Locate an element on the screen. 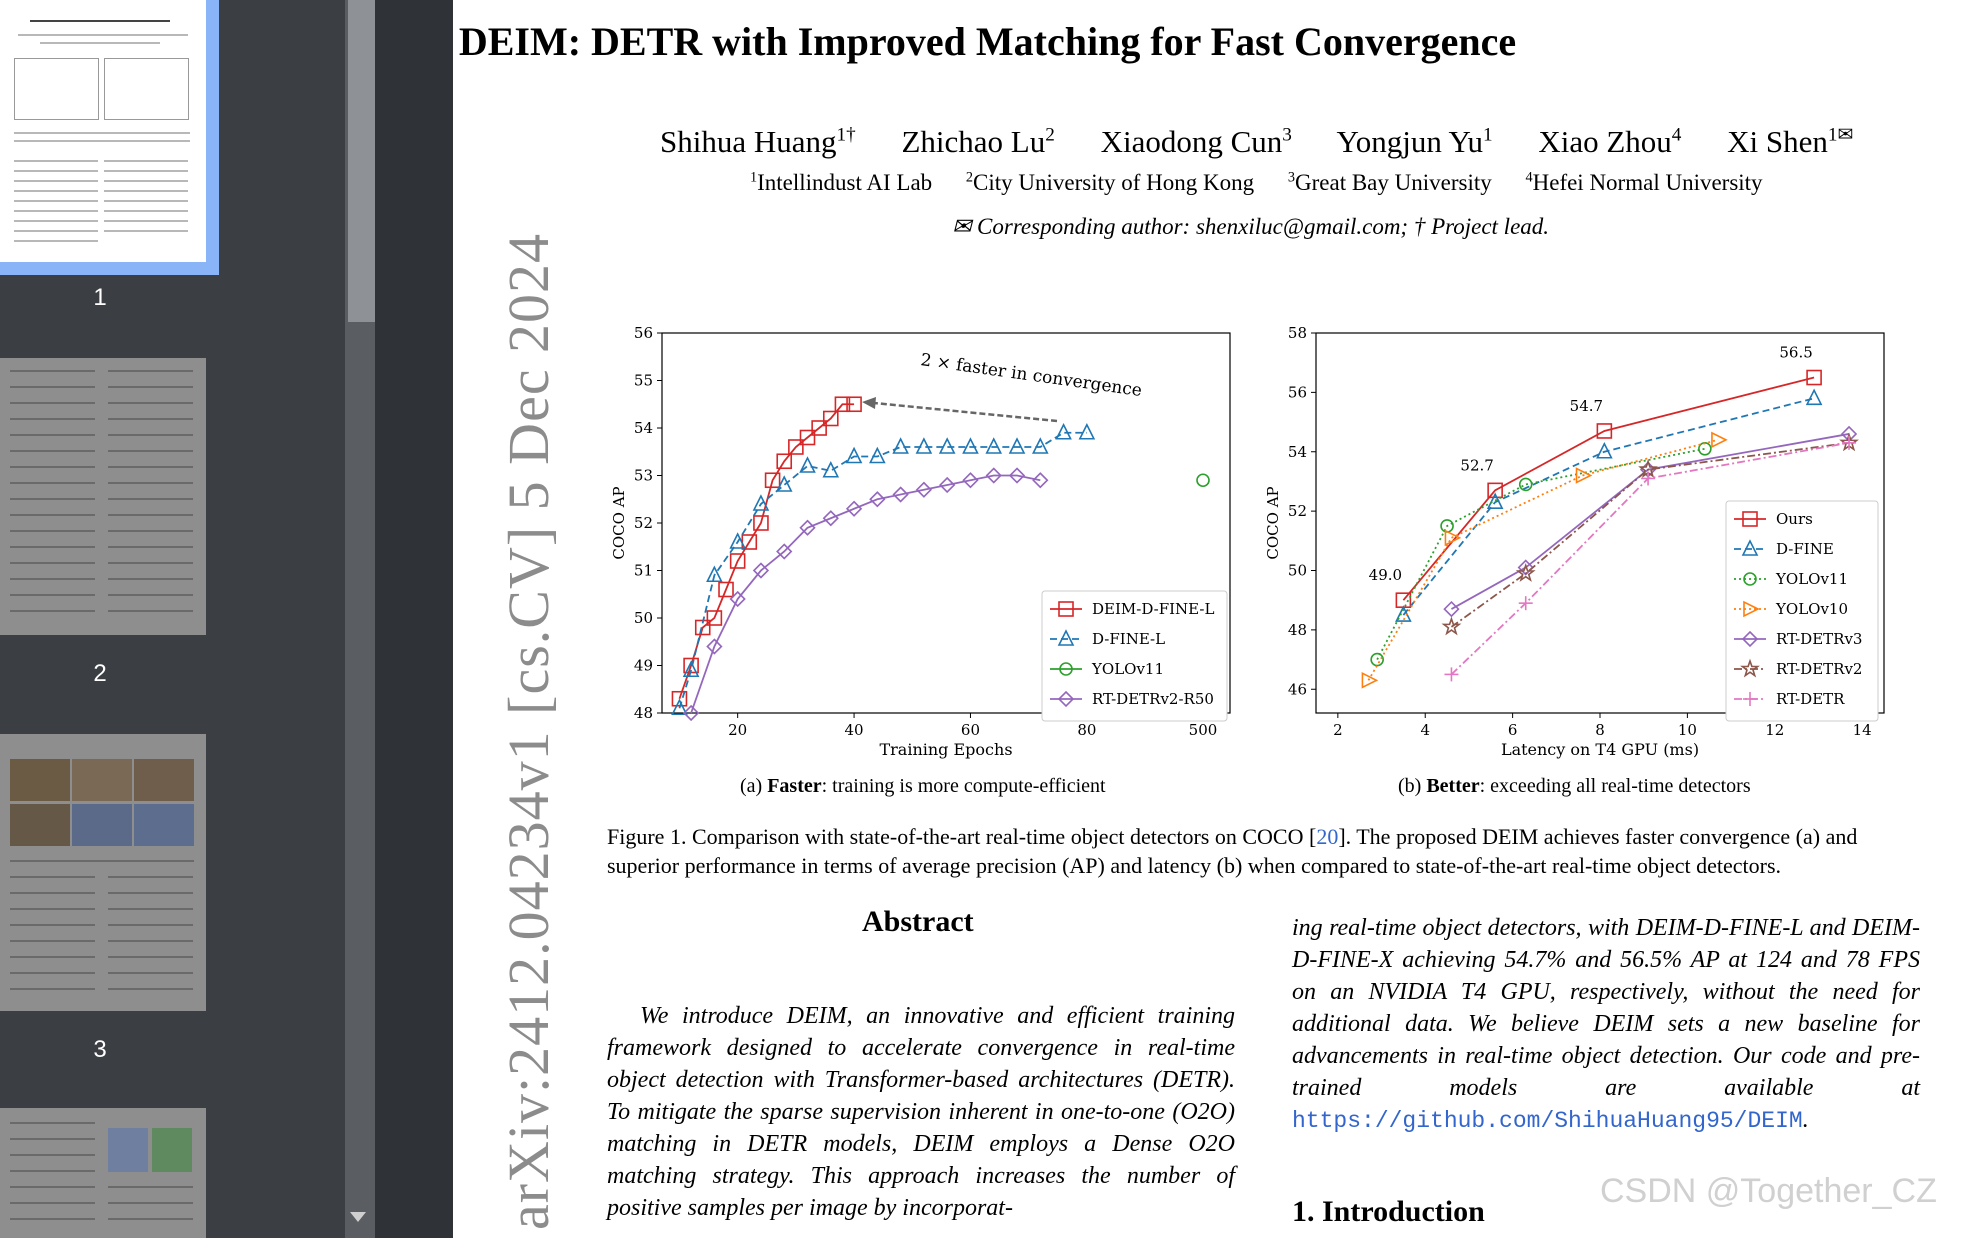 This screenshot has height=1238, width=1975. abstract-heading: Abstract is located at coordinates (918, 921).